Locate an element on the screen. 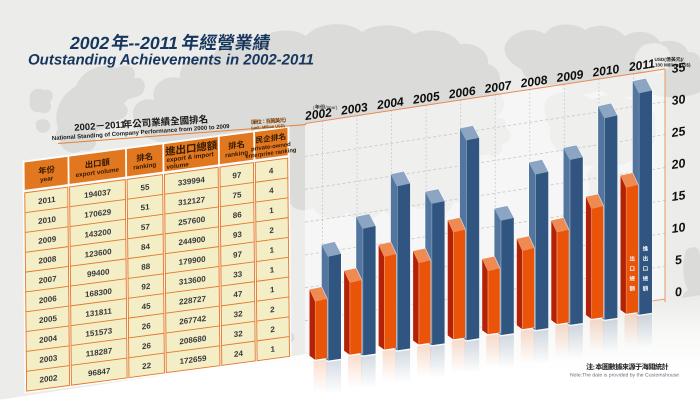  svg-text: 0 is located at coordinates (678, 292).